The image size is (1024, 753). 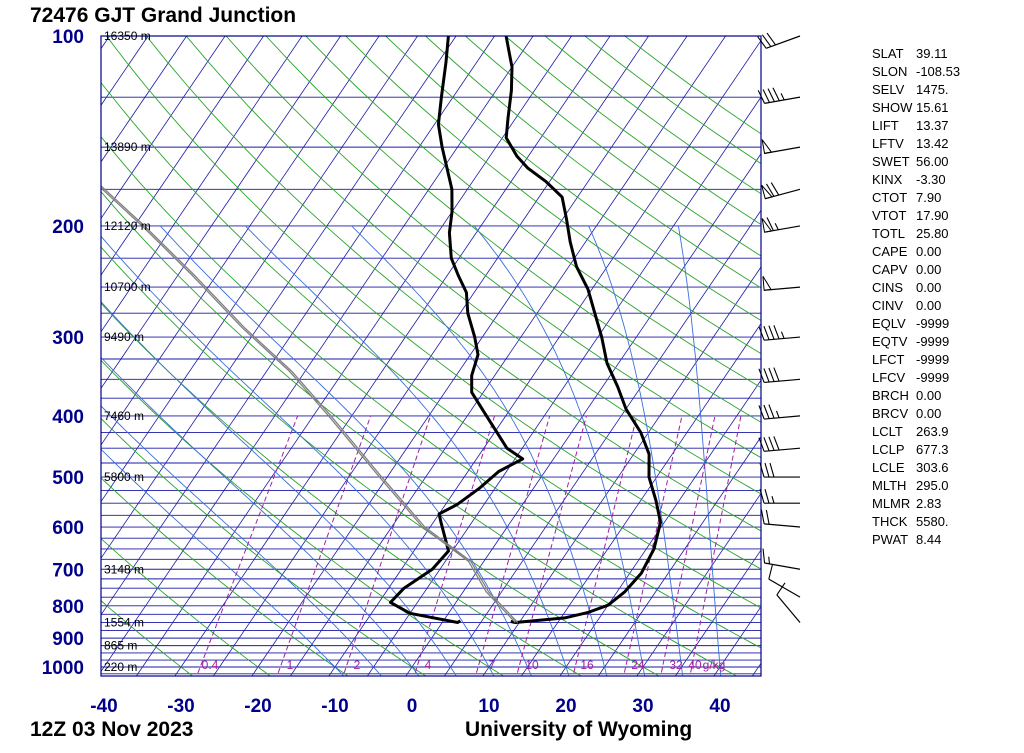 What do you see at coordinates (932, 468) in the screenshot?
I see `index-value: 303.6` at bounding box center [932, 468].